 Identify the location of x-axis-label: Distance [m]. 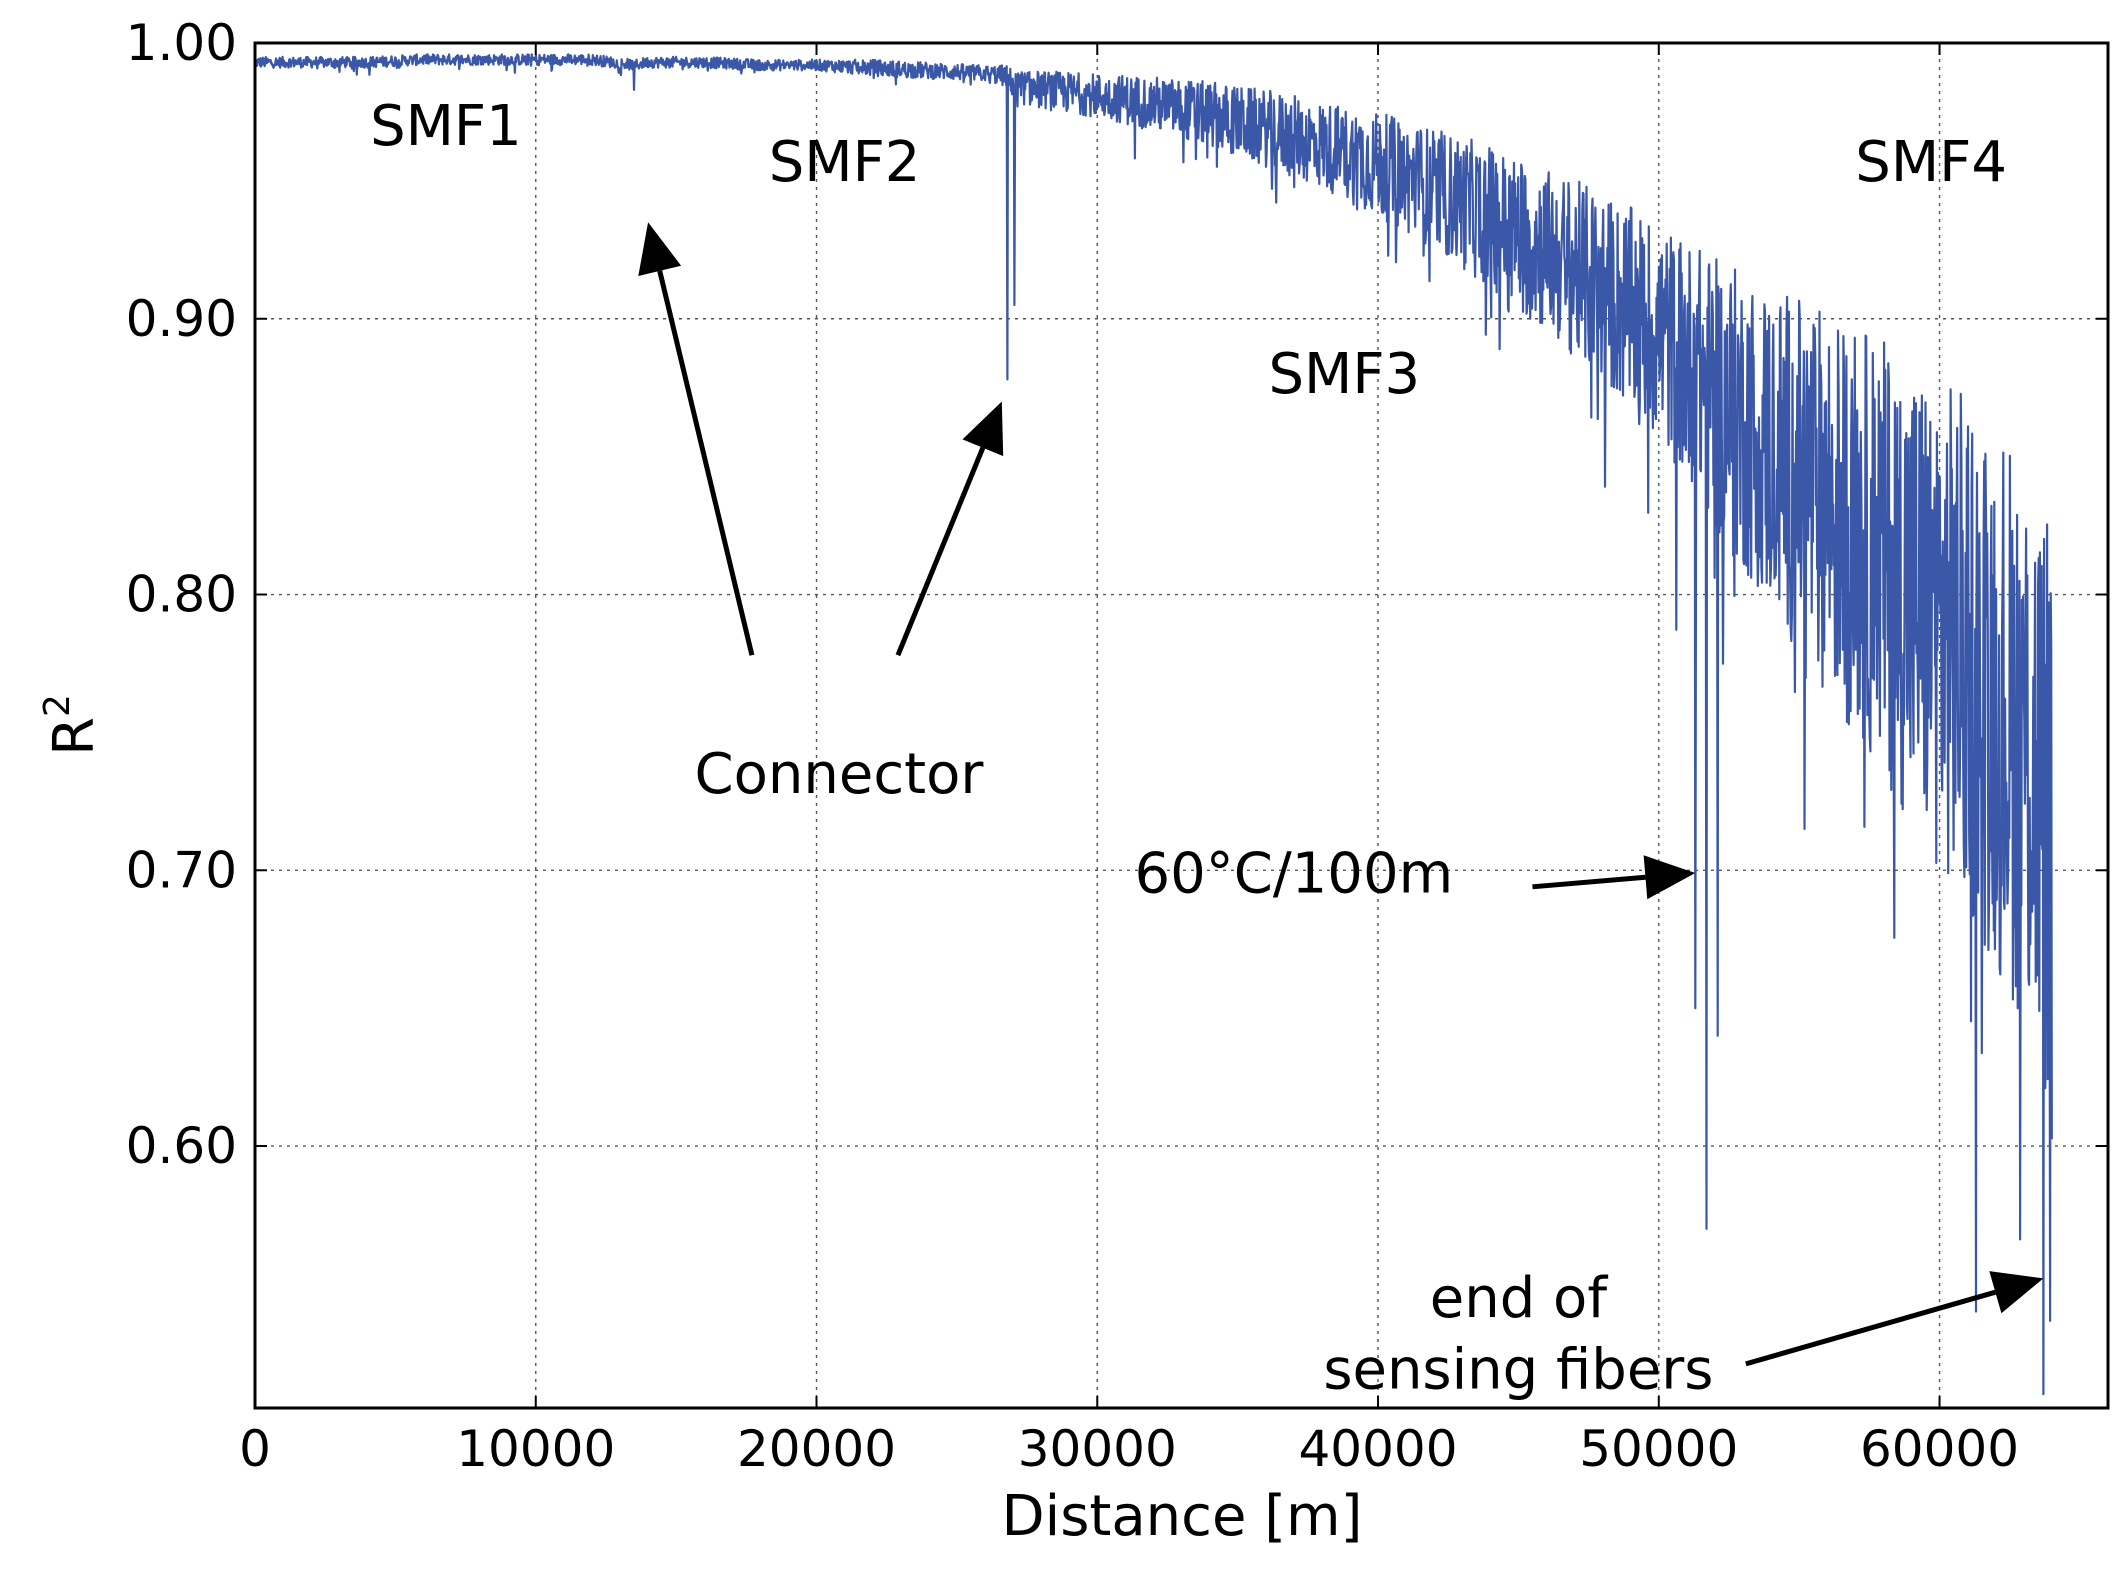
(1182, 1516).